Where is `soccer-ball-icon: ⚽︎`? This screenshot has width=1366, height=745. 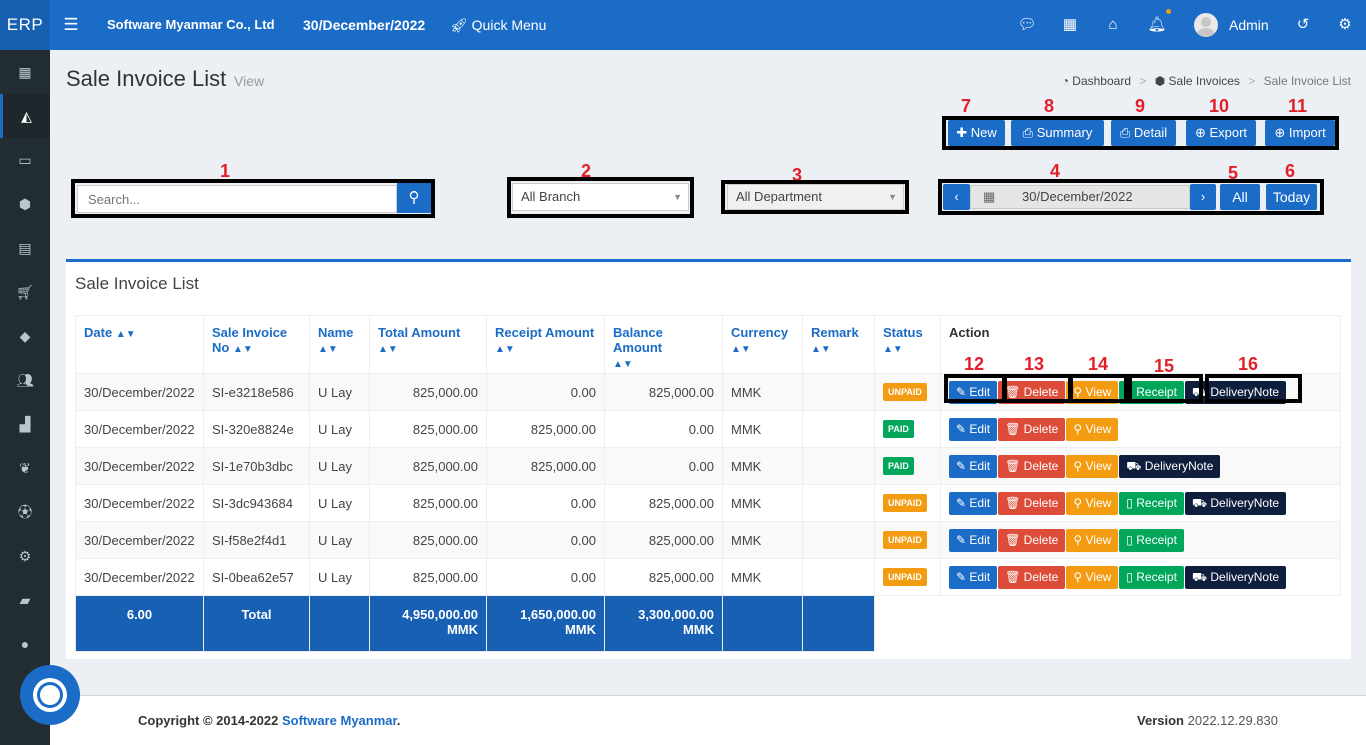
soccer-ball-icon: ⚽︎ is located at coordinates (25, 512).